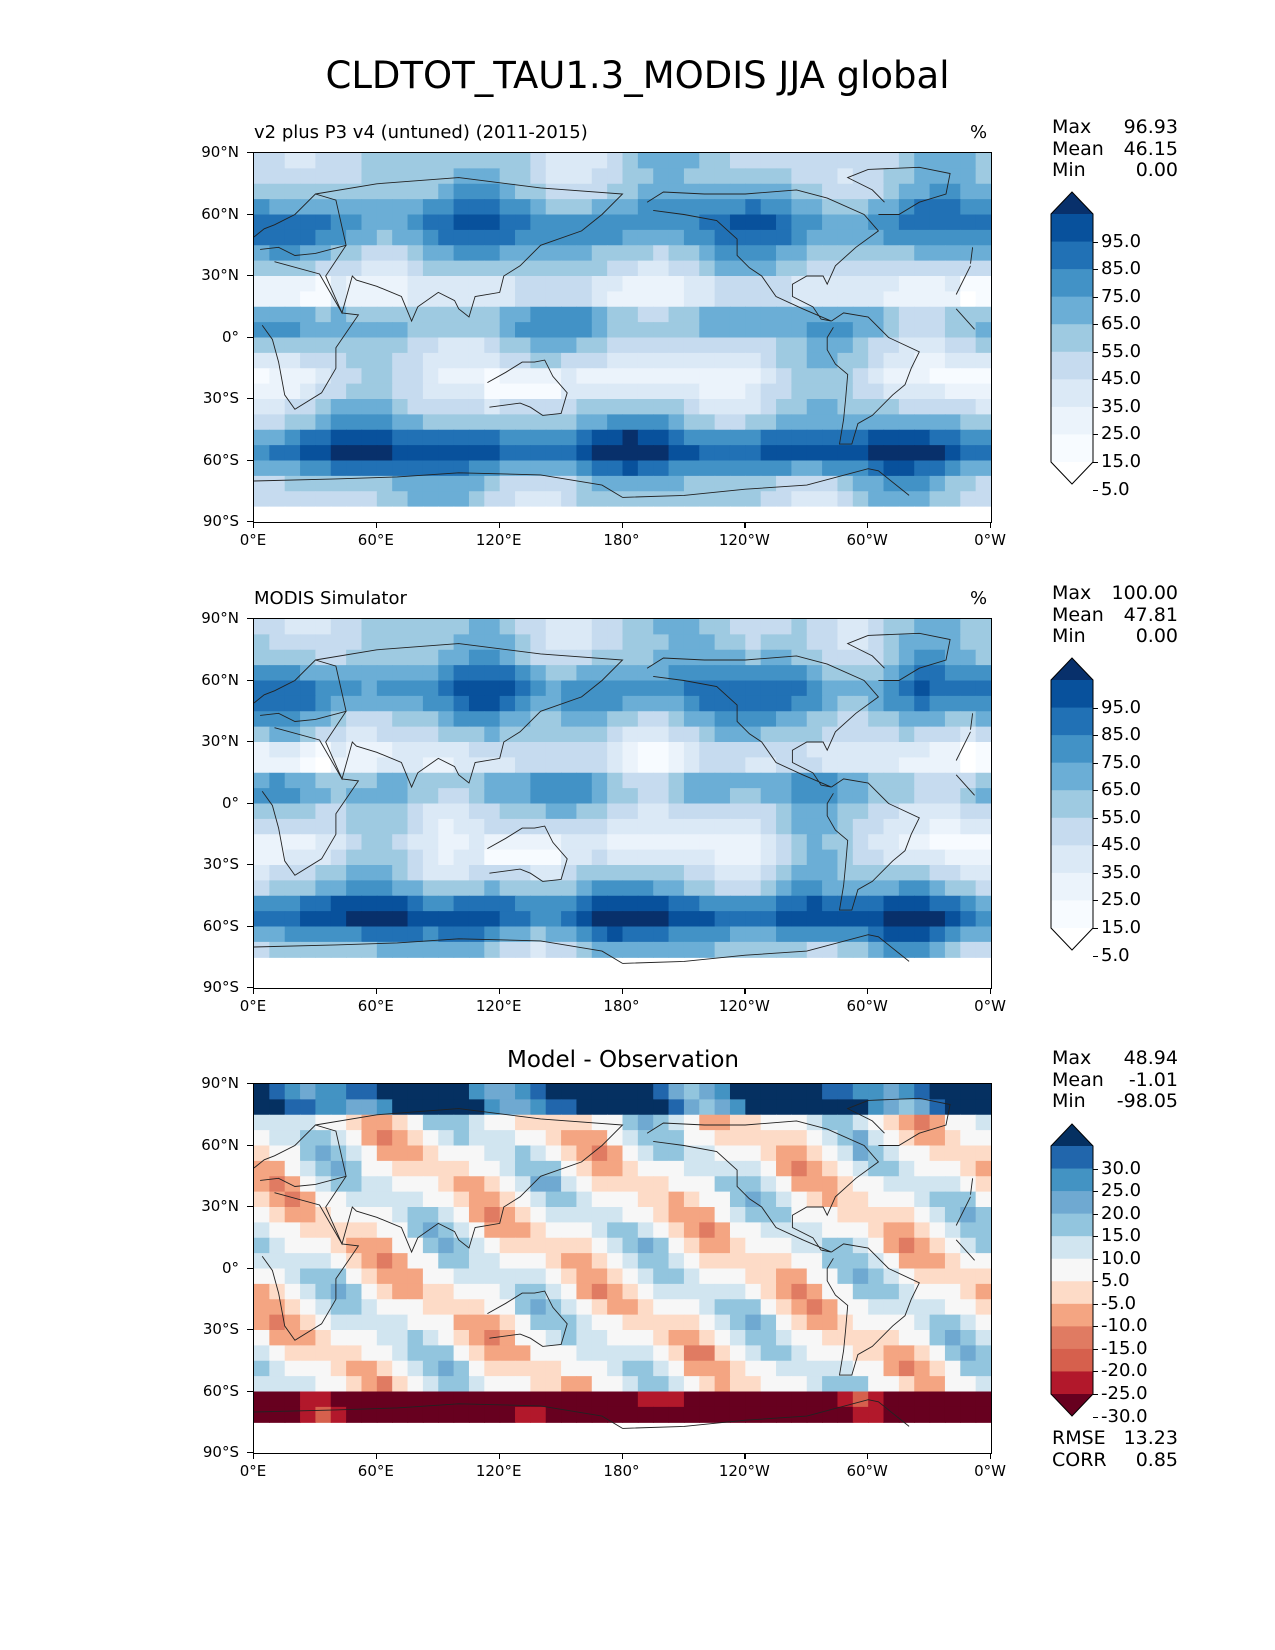 This screenshot has height=1650, width=1275. Describe the element at coordinates (1156, 170) in the screenshot. I see `stat-value: 0.00` at that location.